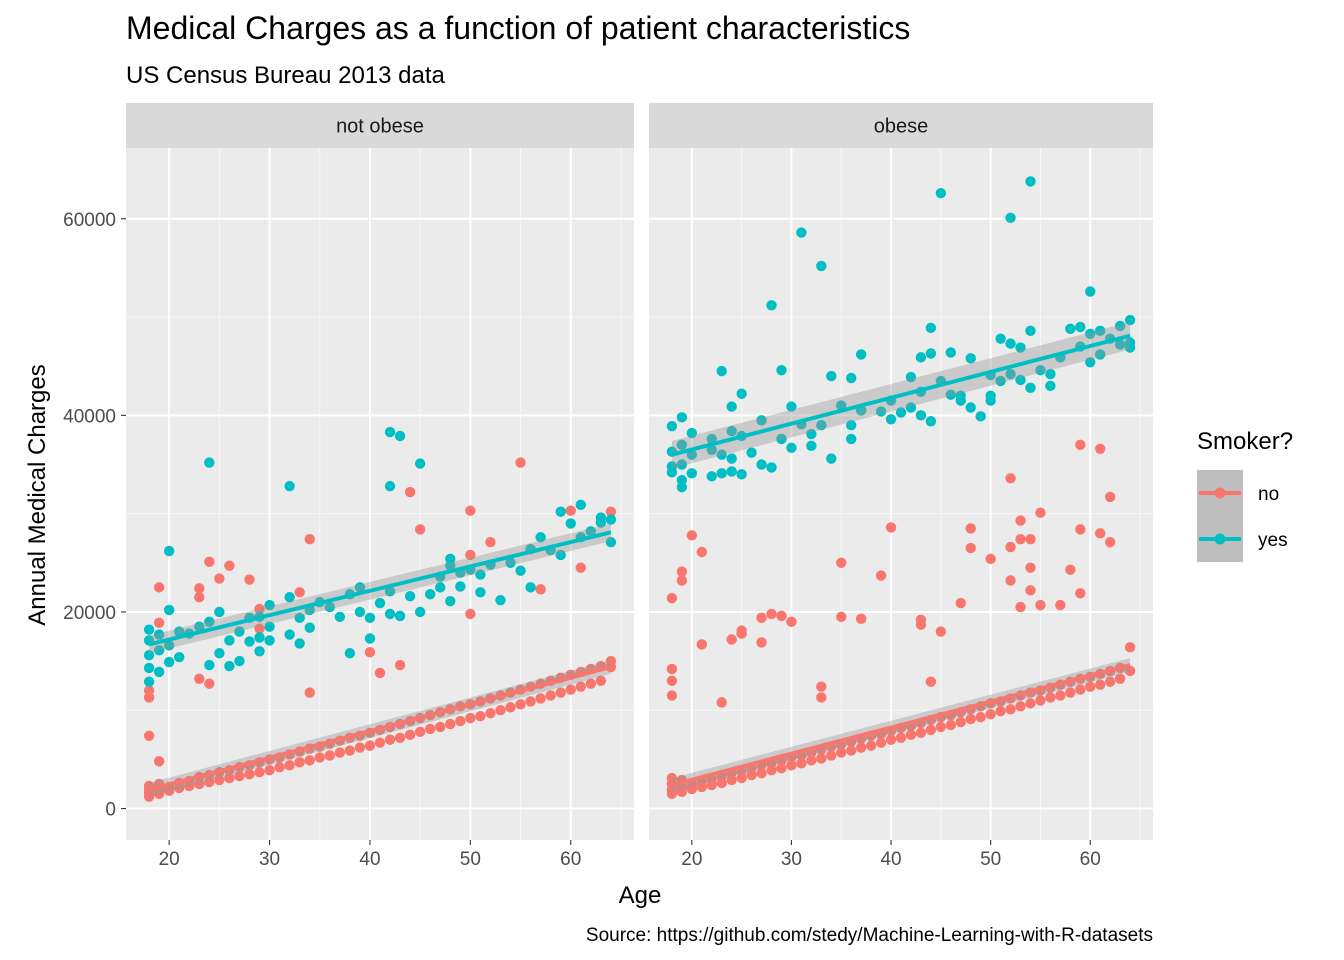 This screenshot has height=960, width=1344. Describe the element at coordinates (89, 220) in the screenshot. I see `y-tick-label: 60000` at that location.